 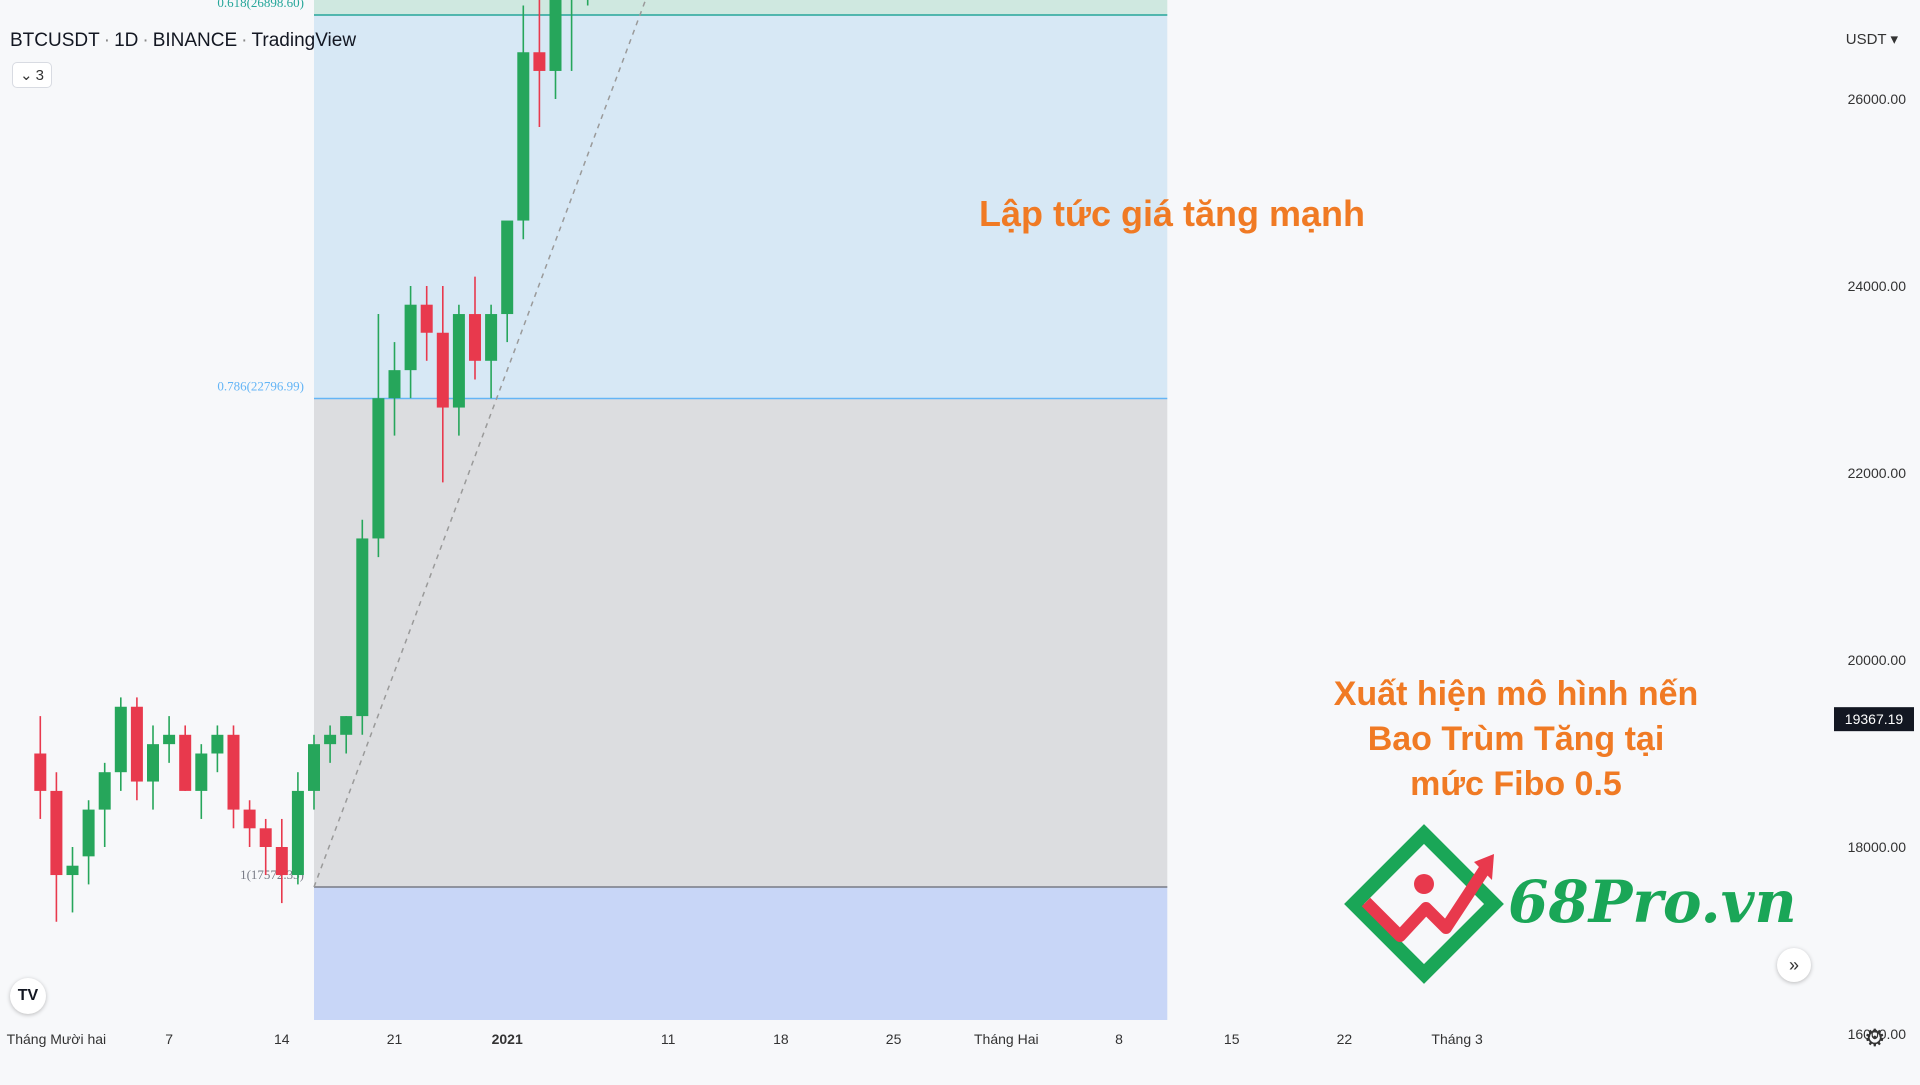 What do you see at coordinates (56, 1039) in the screenshot?
I see `x-tick-label: Tháng Mười hai` at bounding box center [56, 1039].